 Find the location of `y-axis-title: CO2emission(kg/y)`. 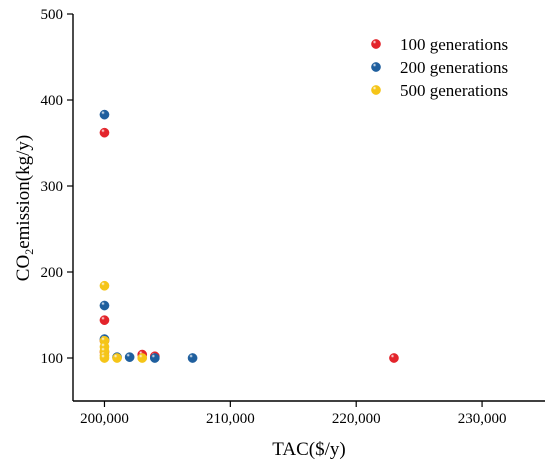

y-axis-title: CO2emission(kg/y) is located at coordinates (24, 208).